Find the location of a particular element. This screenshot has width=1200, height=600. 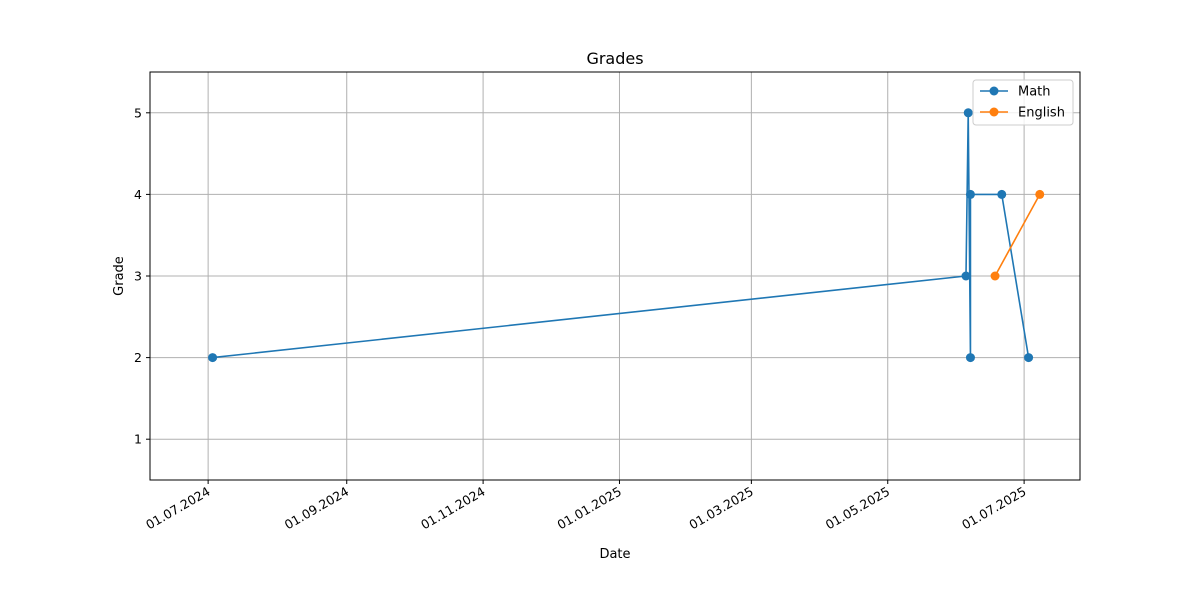

series-line-english is located at coordinates (1017, 235).